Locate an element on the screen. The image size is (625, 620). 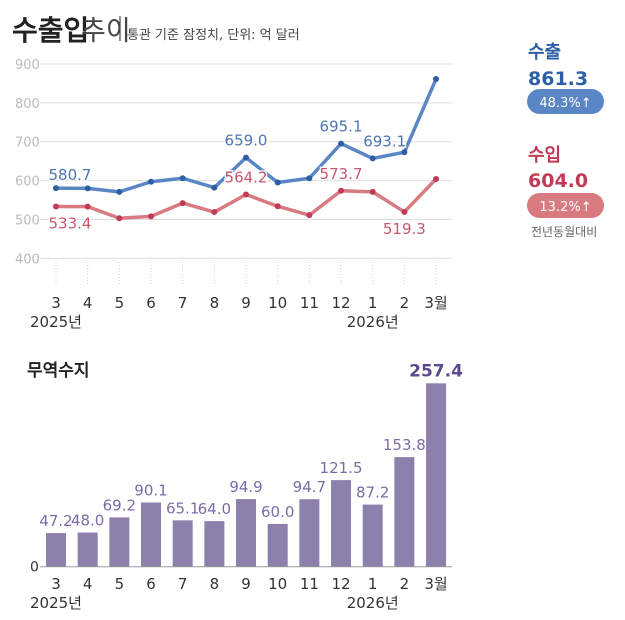
bar-value-label: 64.0 is located at coordinates (214, 509).